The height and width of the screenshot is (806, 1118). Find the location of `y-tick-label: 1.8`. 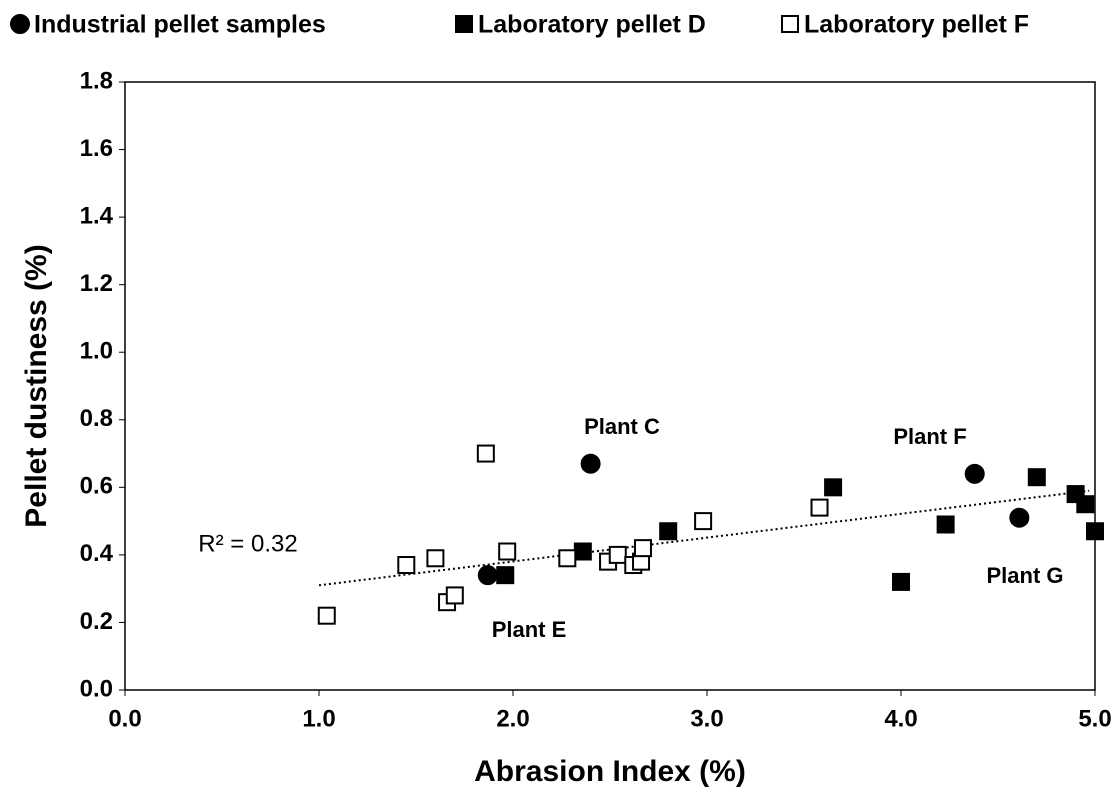

y-tick-label: 1.8 is located at coordinates (96, 80).